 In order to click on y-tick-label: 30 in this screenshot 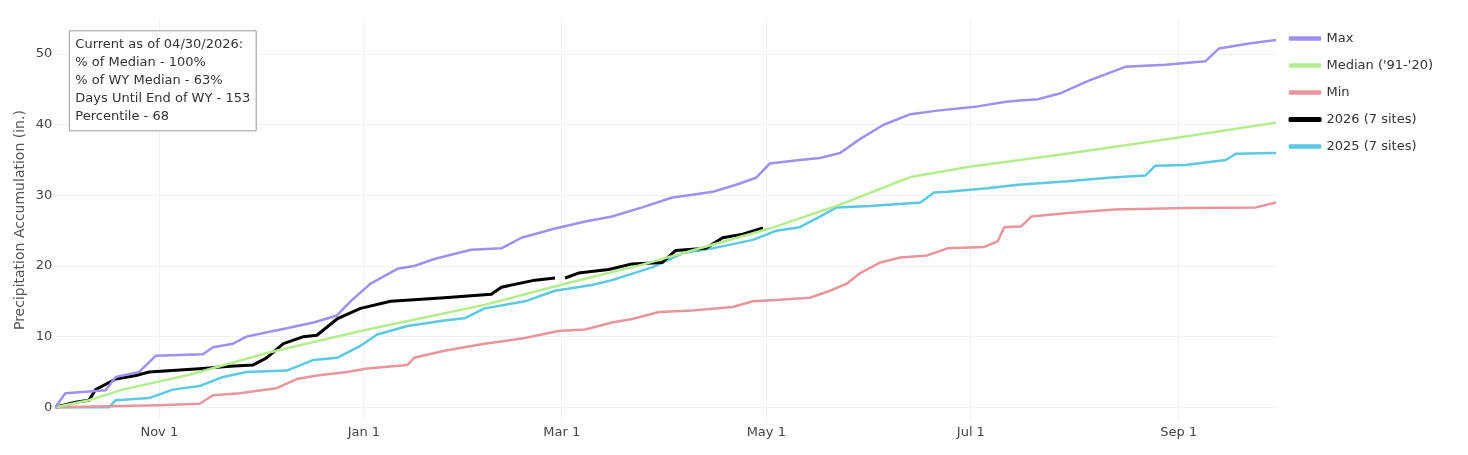, I will do `click(44, 194)`.